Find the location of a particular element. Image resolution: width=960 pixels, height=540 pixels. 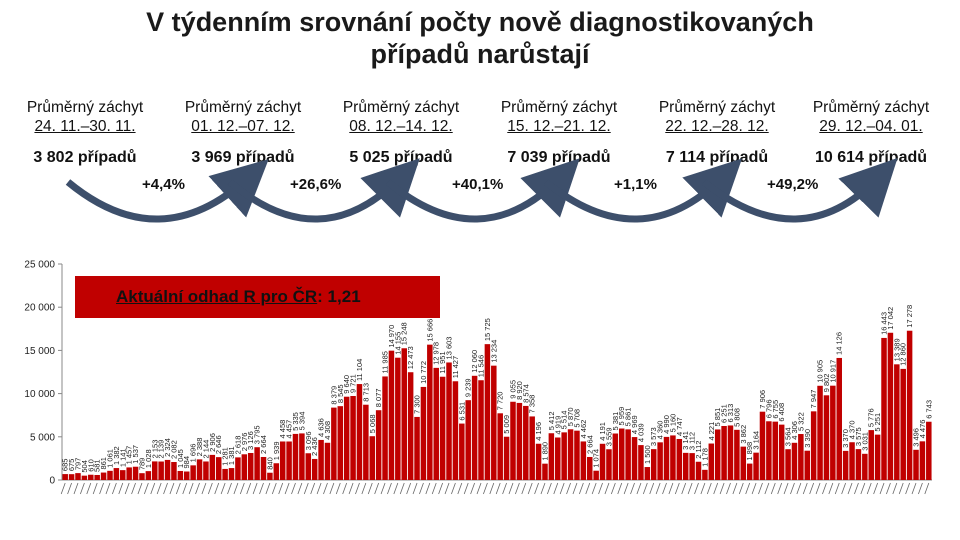

bar-label: 4 196 is located at coordinates (538, 431).